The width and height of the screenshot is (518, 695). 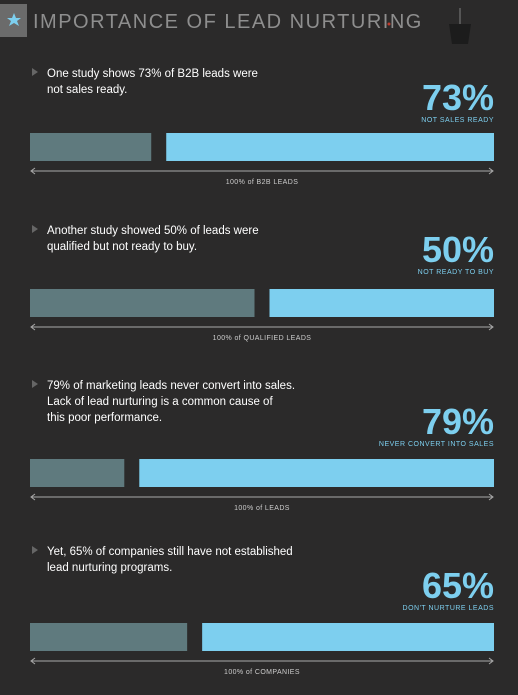 I want to click on section-text: qualified but not ready to buy., so click(x=122, y=247).